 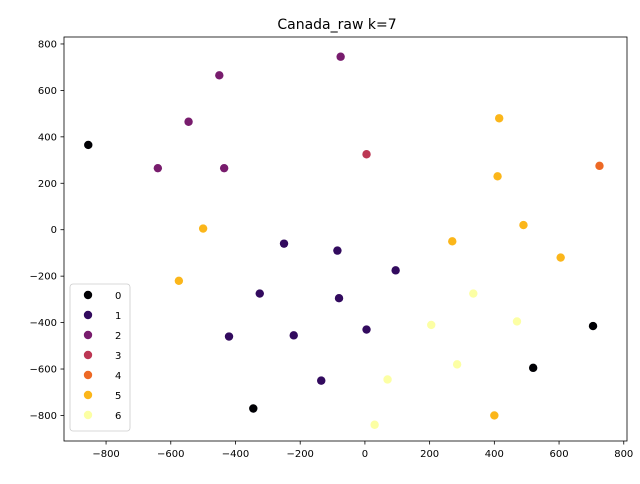 I want to click on legend-label: 6, so click(x=118, y=416).